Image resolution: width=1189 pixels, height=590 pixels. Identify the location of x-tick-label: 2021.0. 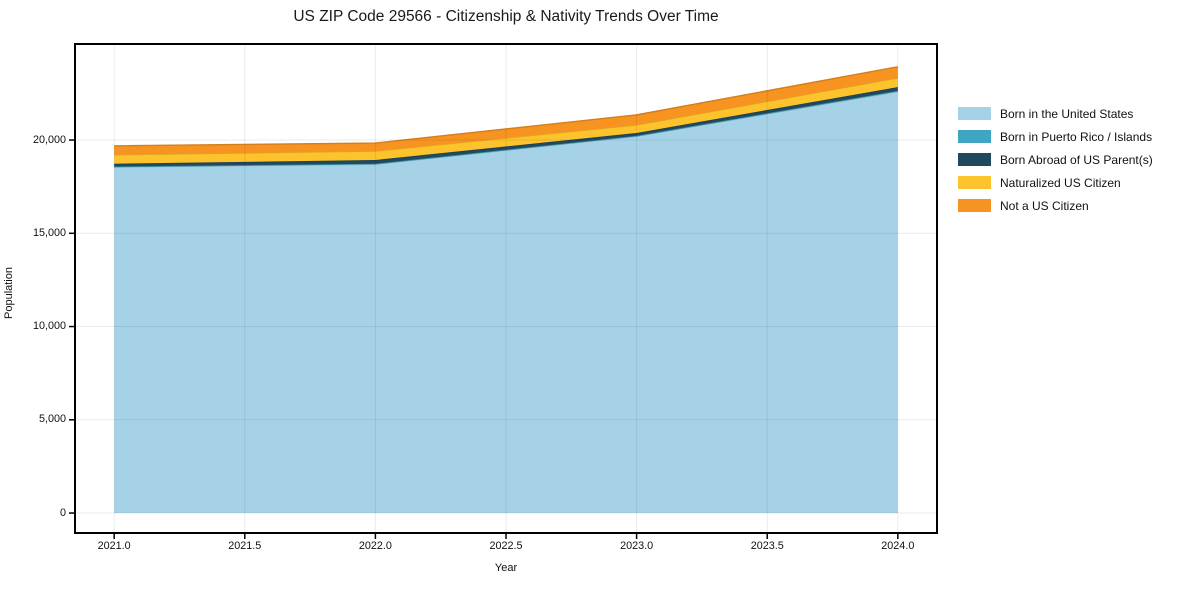
(114, 546).